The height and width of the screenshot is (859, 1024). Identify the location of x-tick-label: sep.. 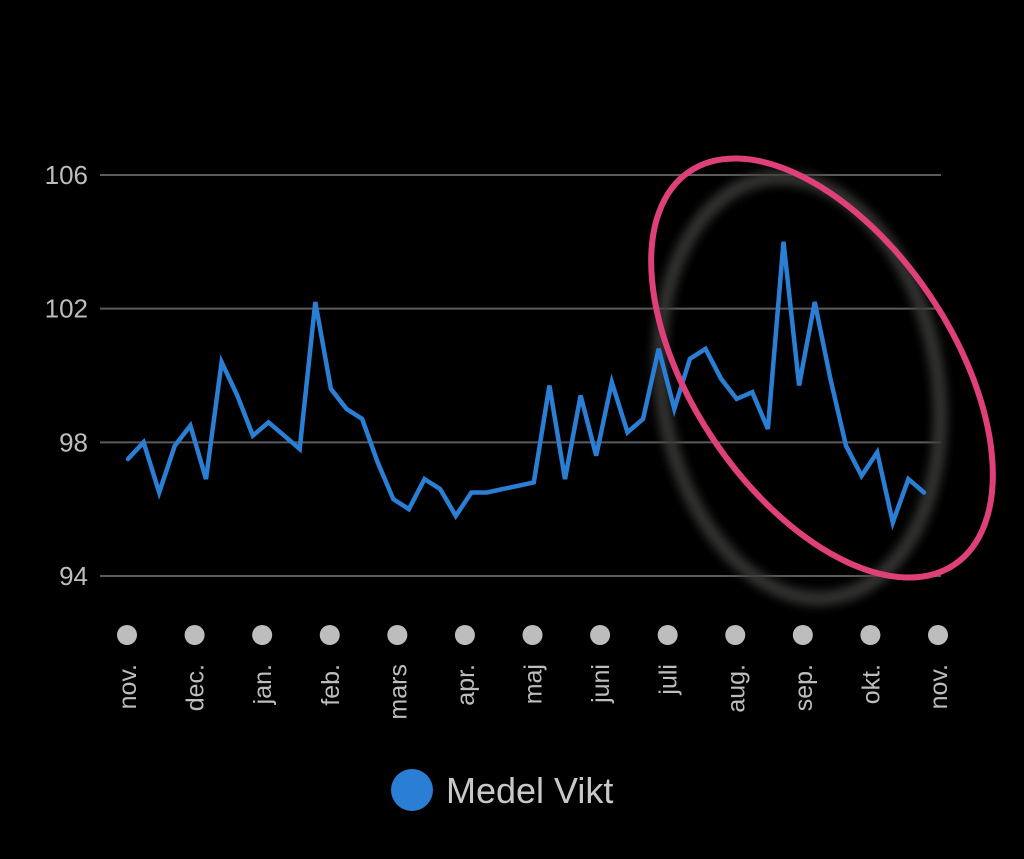
(804, 687).